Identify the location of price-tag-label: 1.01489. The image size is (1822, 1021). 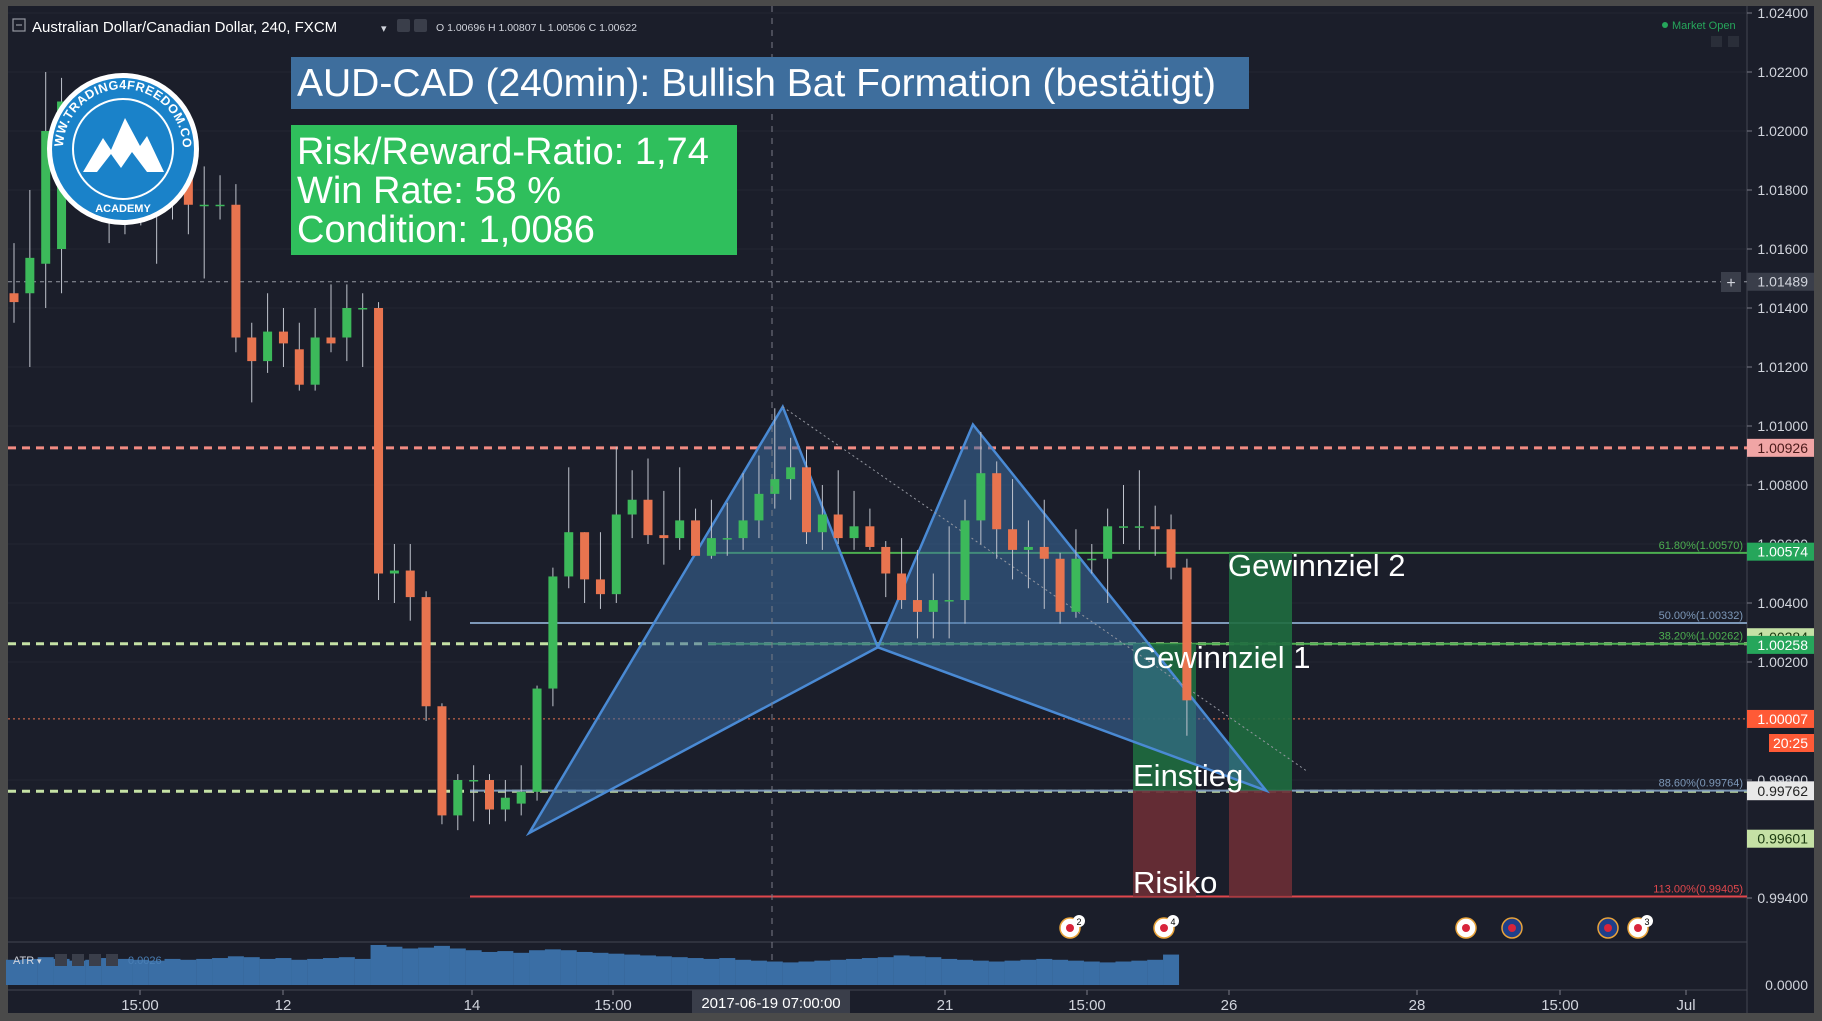
(1782, 282).